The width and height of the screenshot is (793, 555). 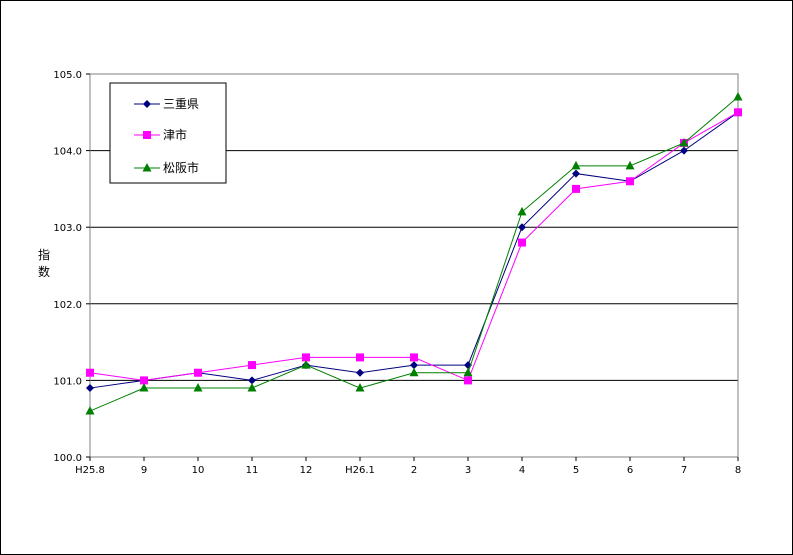 What do you see at coordinates (67, 458) in the screenshot?
I see `y-tick-label: 100.0` at bounding box center [67, 458].